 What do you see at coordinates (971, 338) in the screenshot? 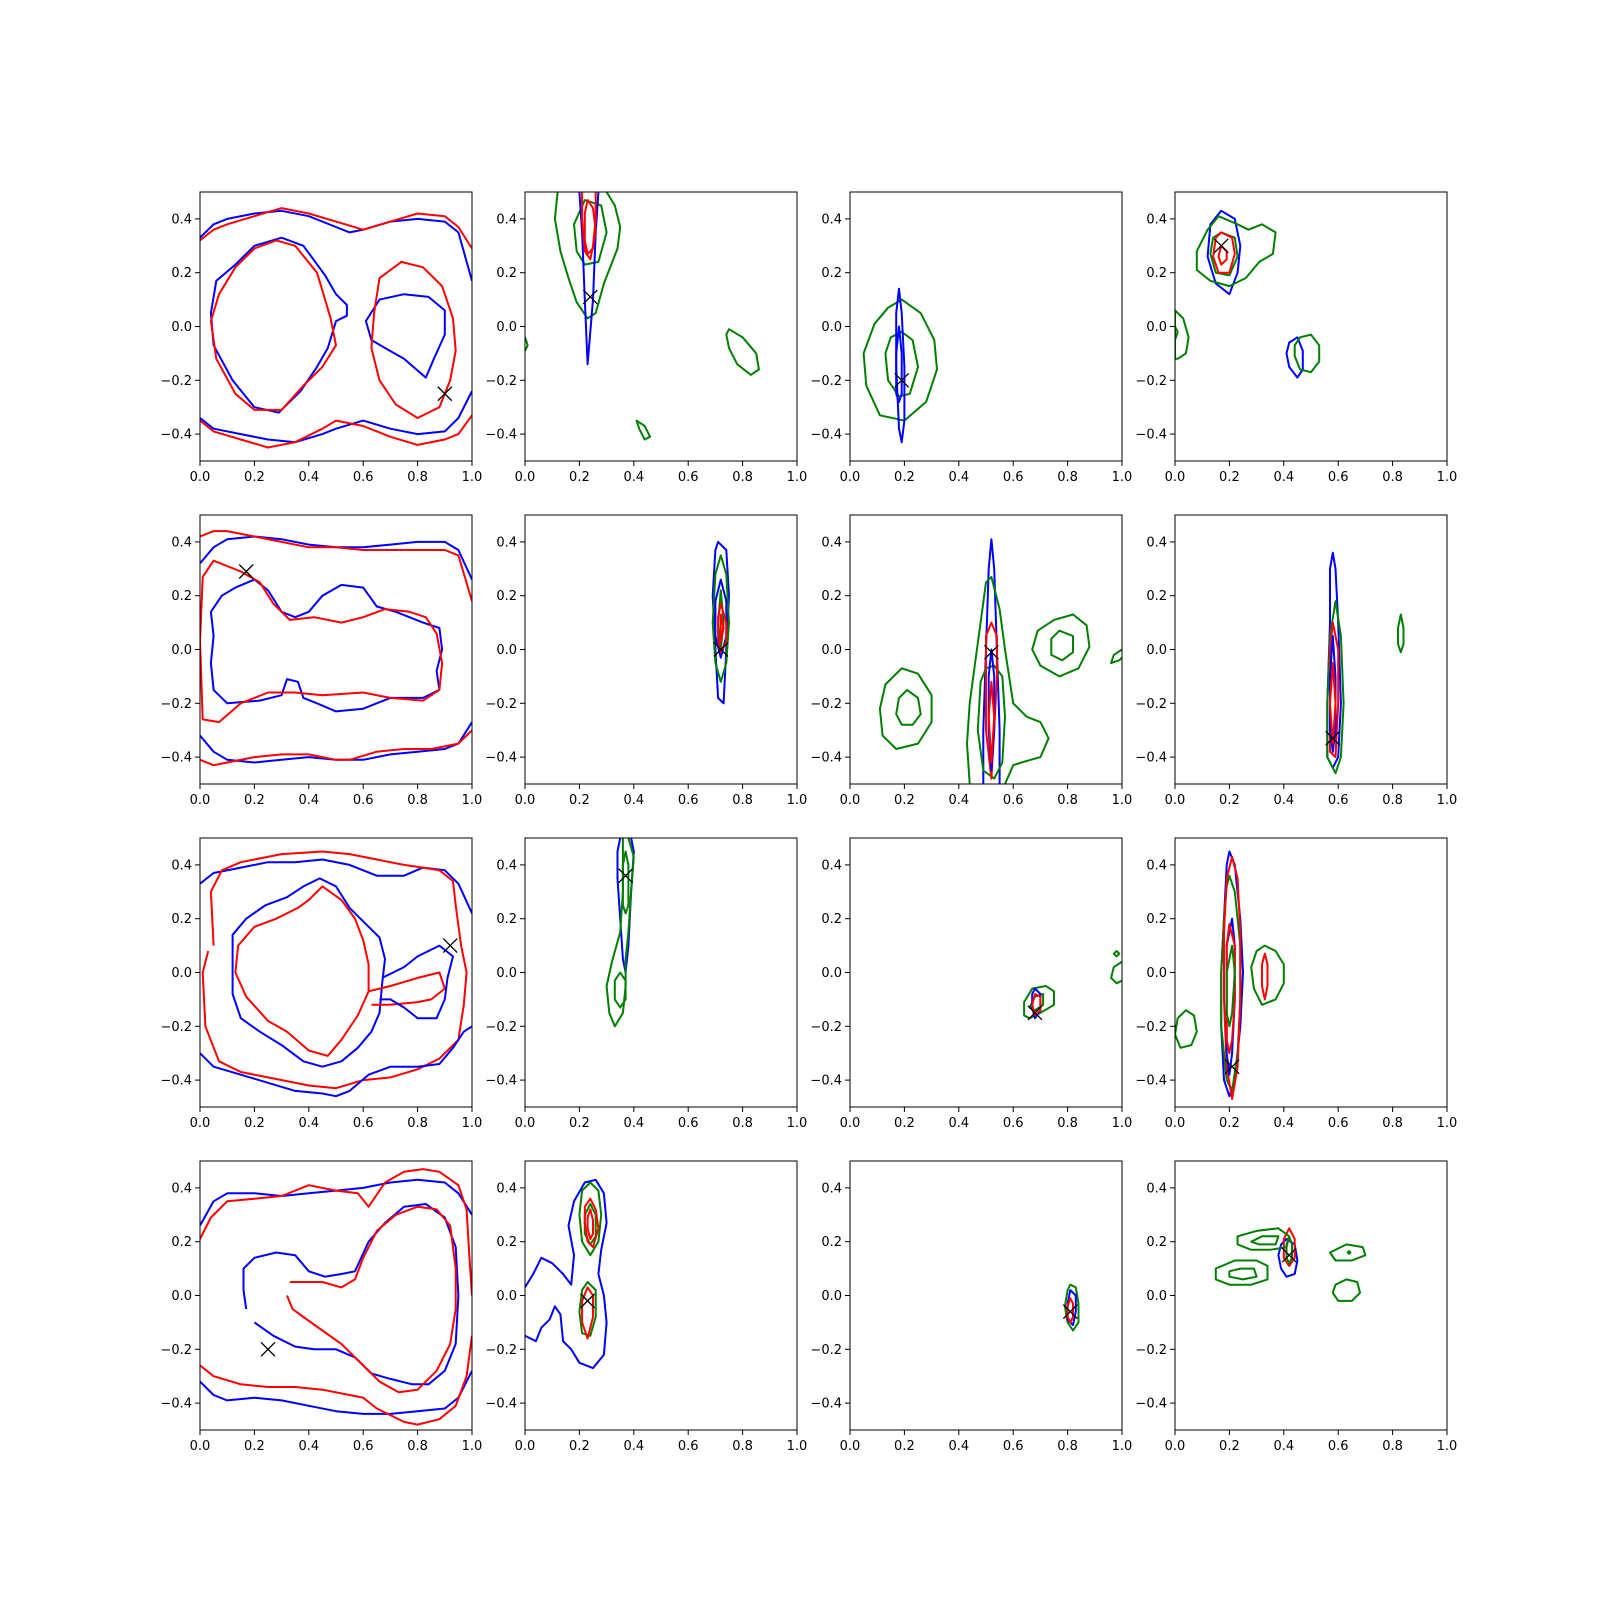
I see `subplot-r1c3: 0.0 0.2 0.4 0.6 0.8 1.0 −0.4 −0.2 0.0 0.2 0.4` at bounding box center [971, 338].